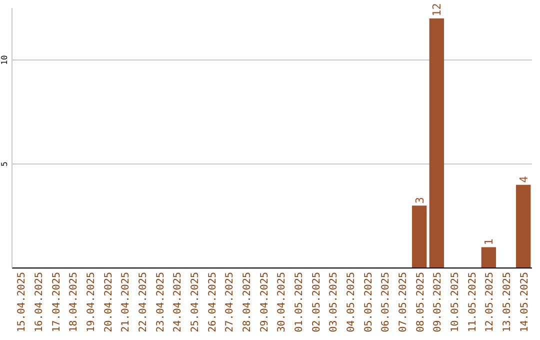 Image resolution: width=540 pixels, height=340 pixels. I want to click on x-tick-label: 05.05.2025, so click(368, 302).